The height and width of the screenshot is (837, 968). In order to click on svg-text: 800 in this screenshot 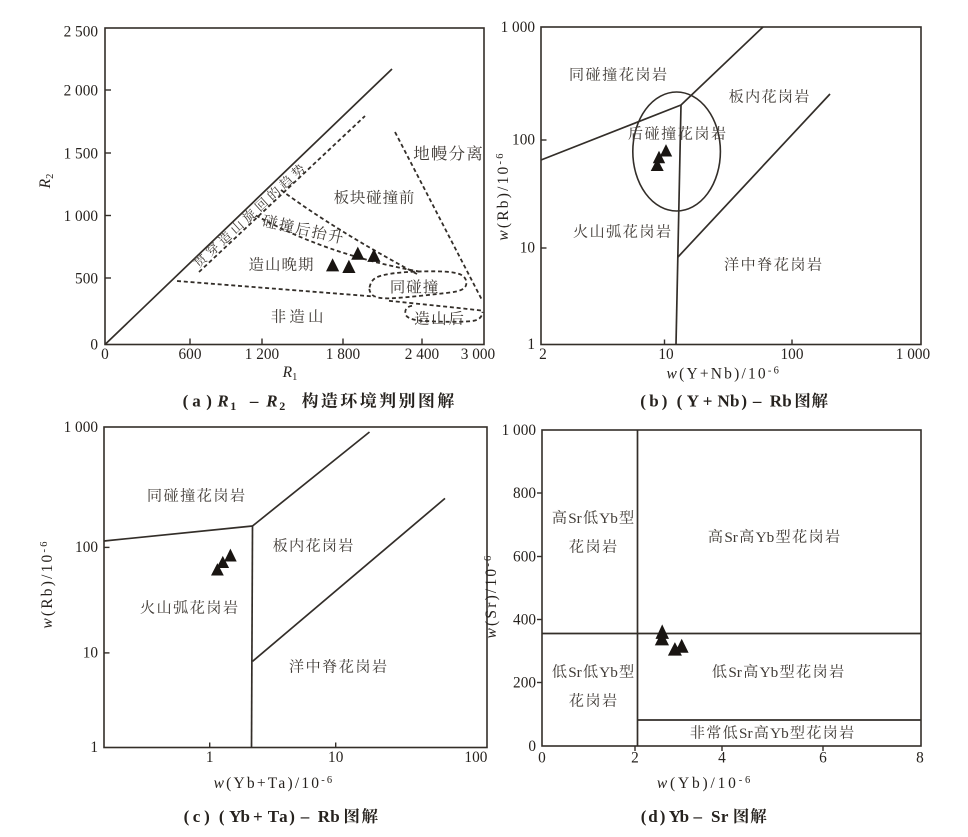, I will do `click(524, 493)`.